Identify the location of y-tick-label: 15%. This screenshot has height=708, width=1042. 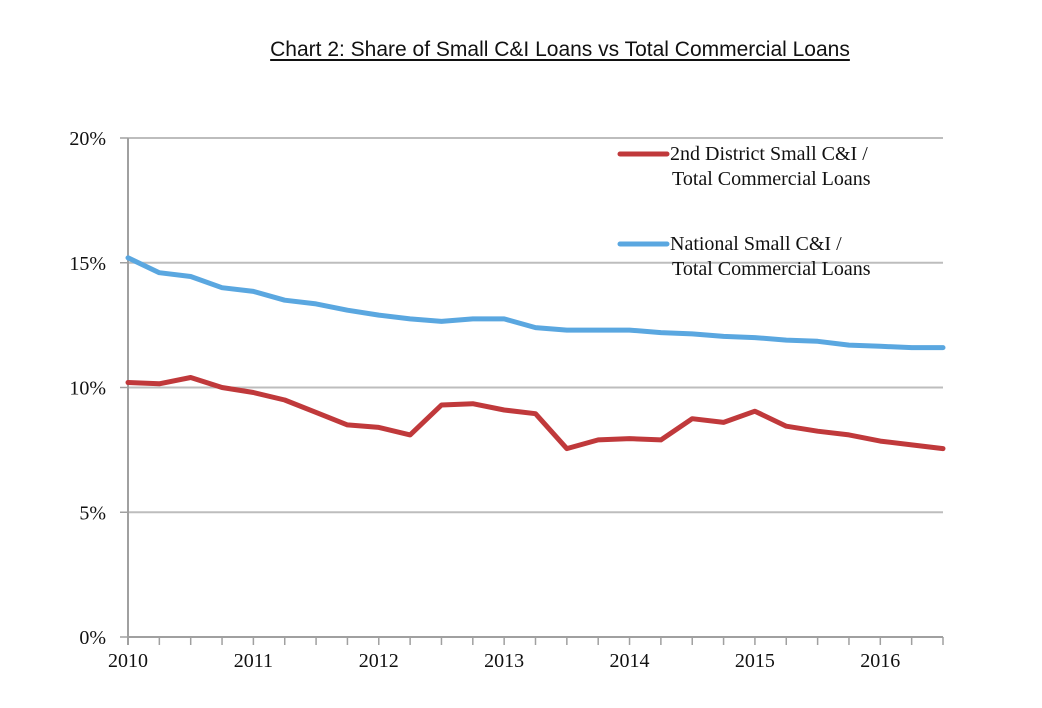
(87, 264).